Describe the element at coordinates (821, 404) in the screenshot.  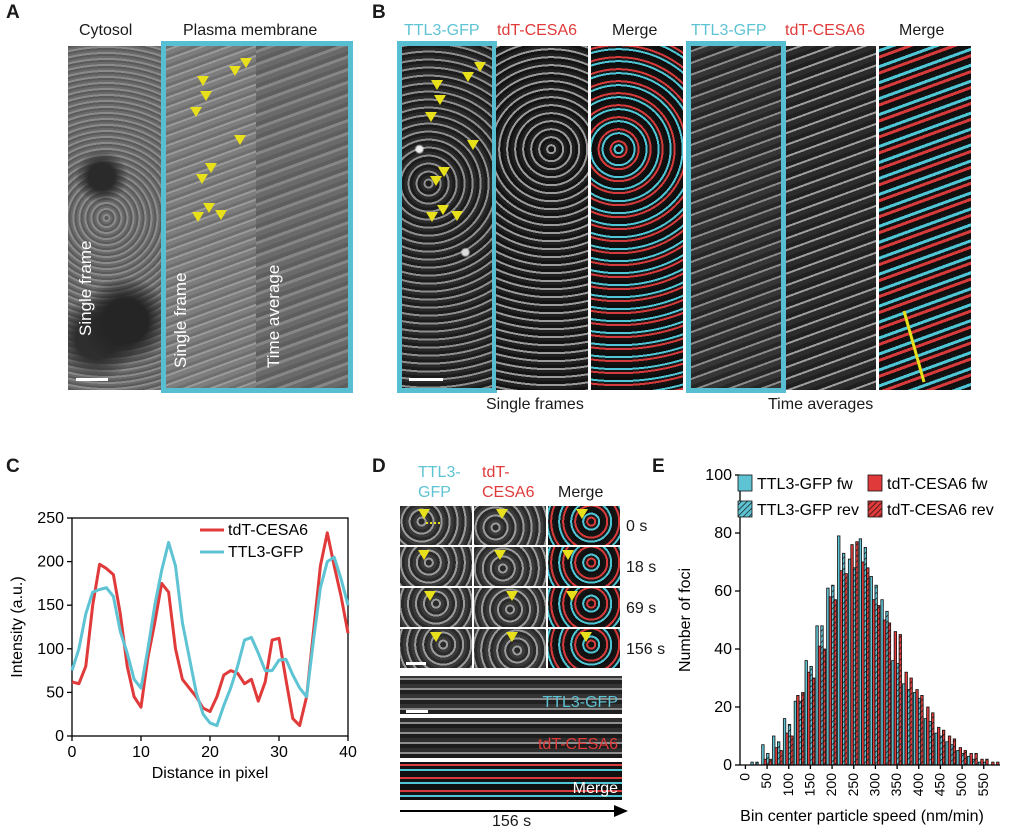
I see `time-averages-caption: Time averages` at that location.